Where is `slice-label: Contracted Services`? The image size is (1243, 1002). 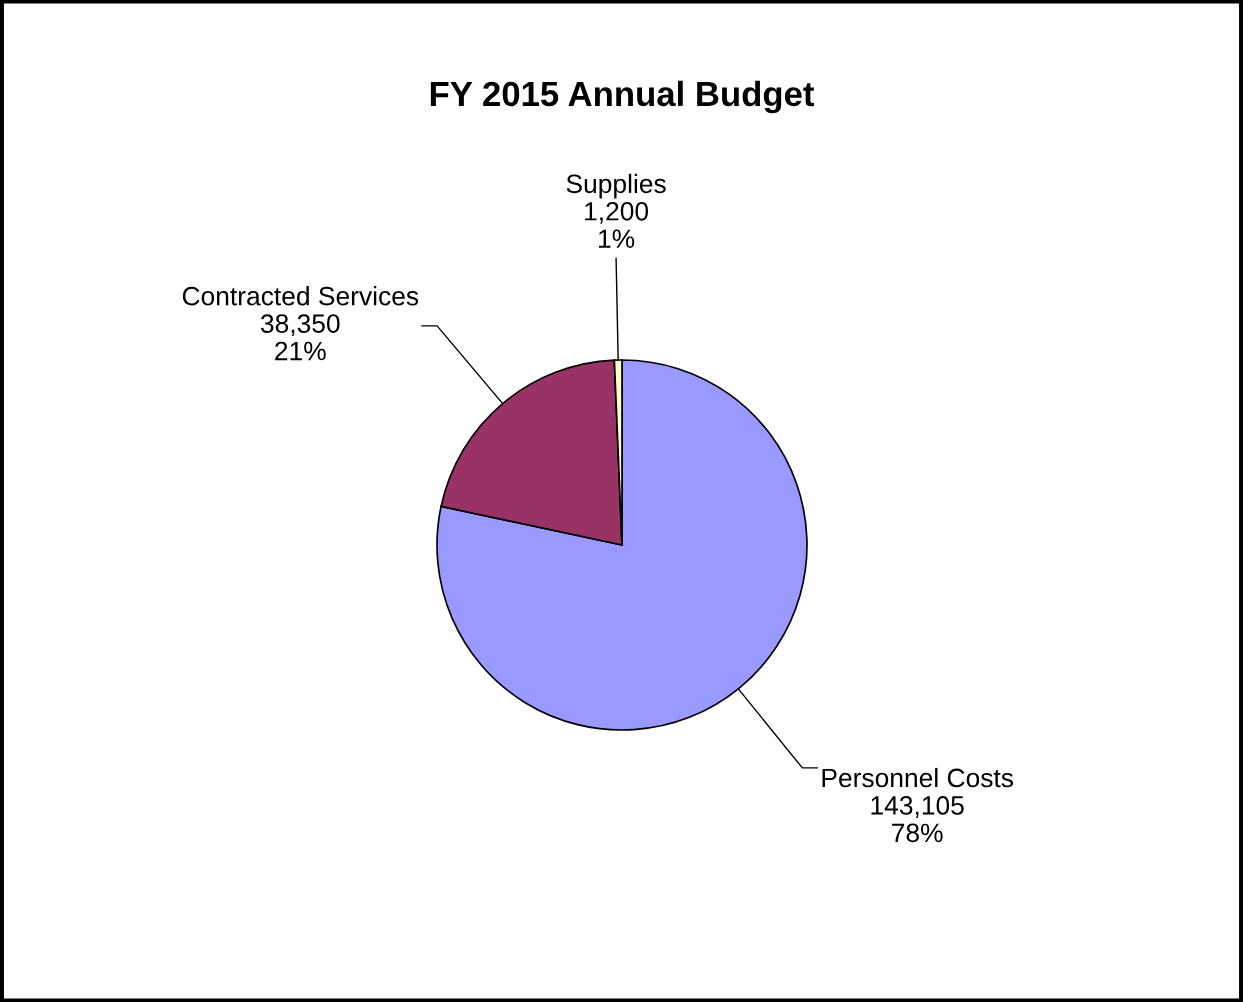 slice-label: Contracted Services is located at coordinates (300, 296).